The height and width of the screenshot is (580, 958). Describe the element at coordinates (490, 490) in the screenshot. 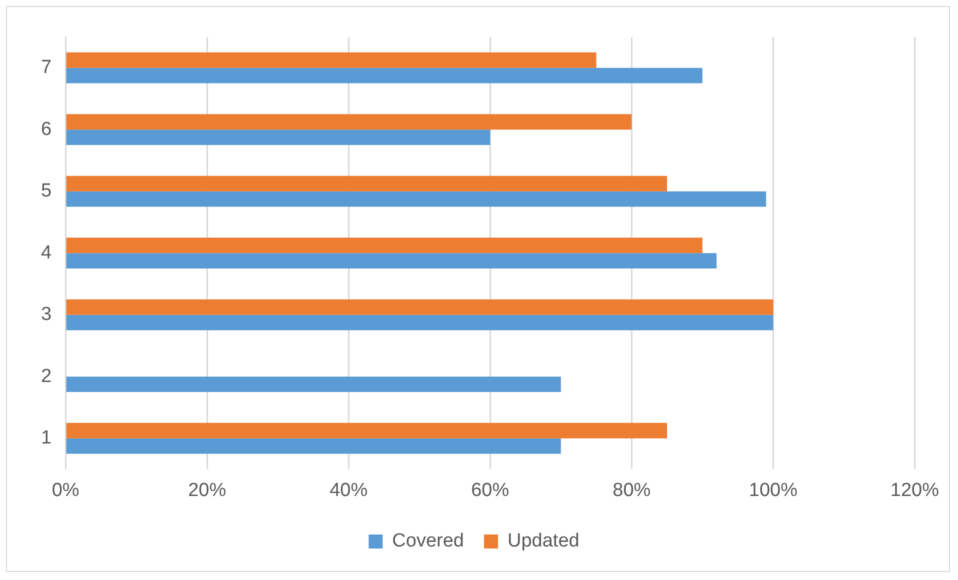

I see `x-tick-label: 60%` at that location.